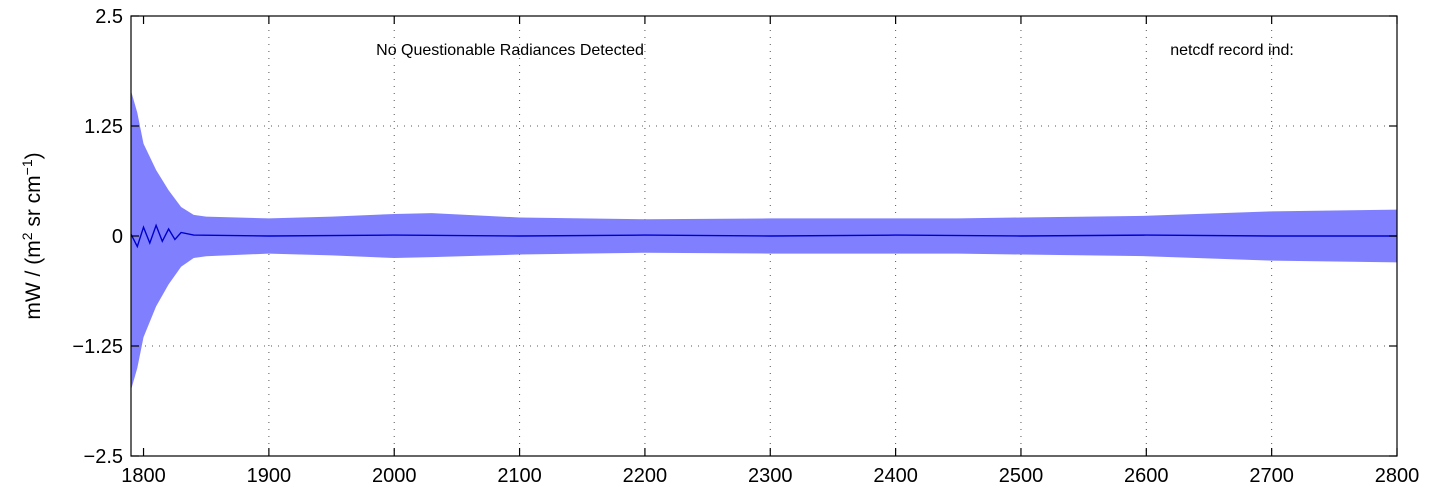 The width and height of the screenshot is (1443, 495). What do you see at coordinates (770, 476) in the screenshot?
I see `x-tick-label: 2300` at bounding box center [770, 476].